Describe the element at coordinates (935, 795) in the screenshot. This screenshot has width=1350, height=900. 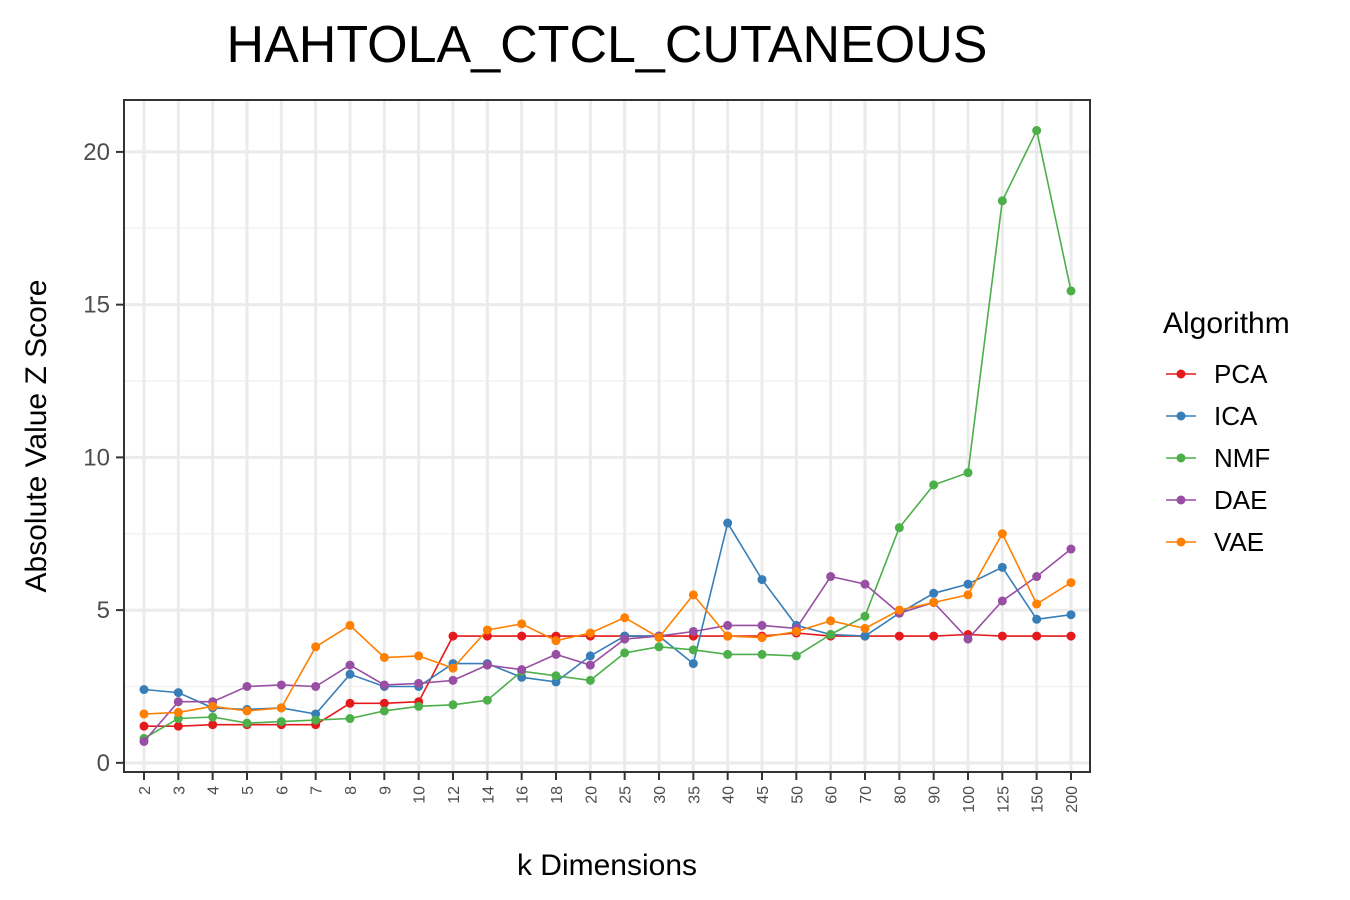
I see `x-tick-label: 90` at that location.